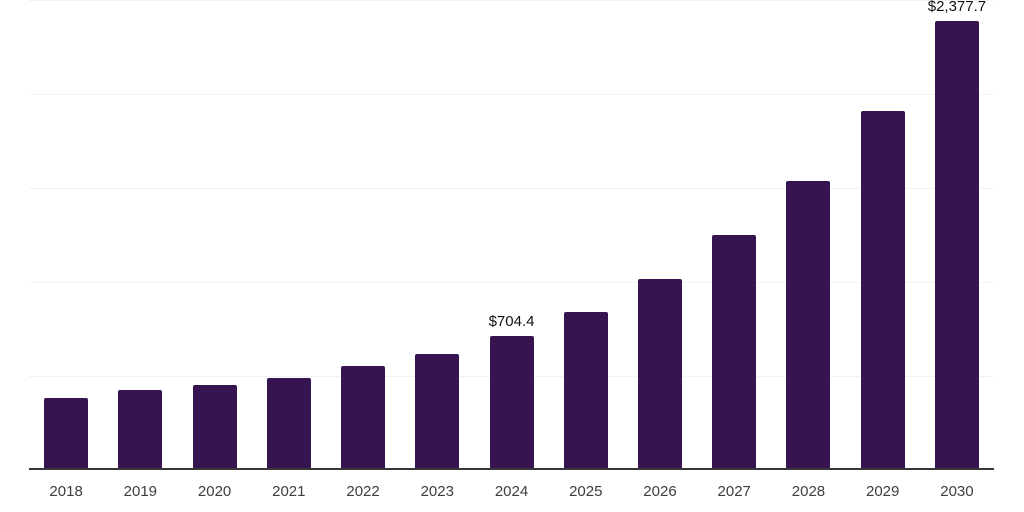  What do you see at coordinates (437, 491) in the screenshot?
I see `x-axis-label-2023: 2023` at bounding box center [437, 491].